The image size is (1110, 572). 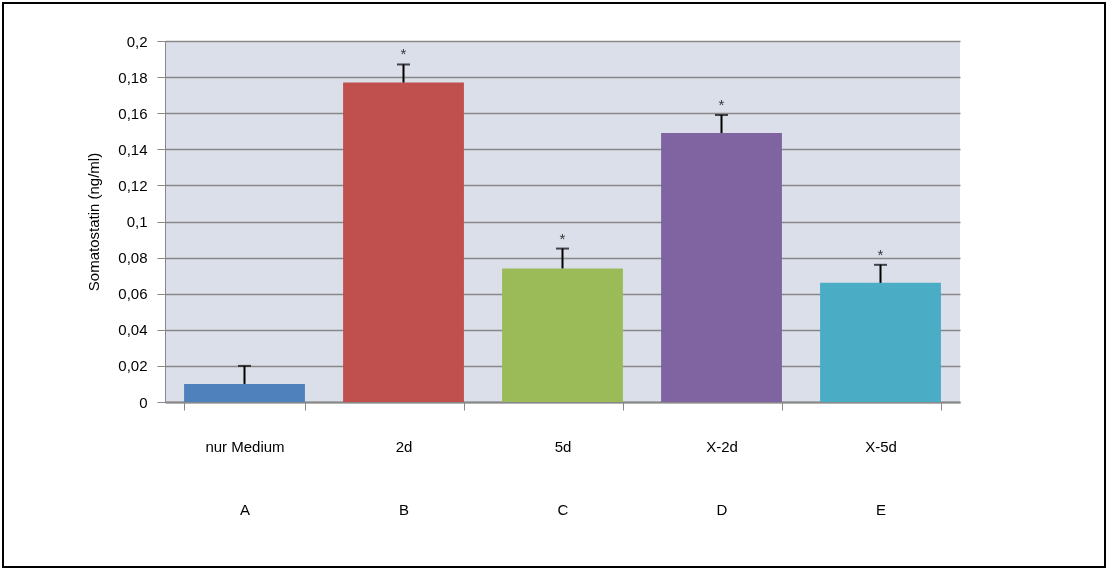 I want to click on category-label: 2d B, so click(x=404, y=477).